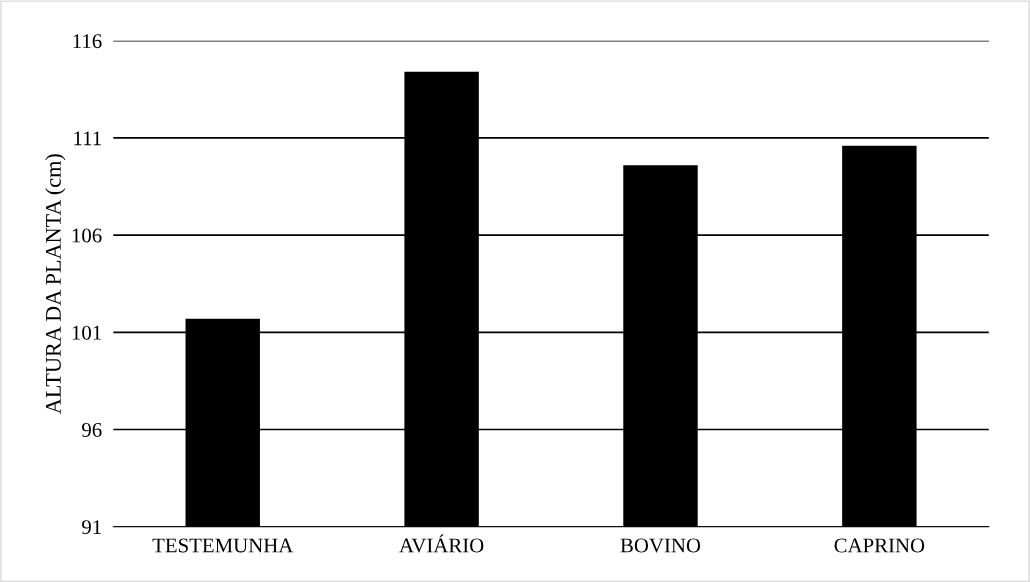  Describe the element at coordinates (223, 545) in the screenshot. I see `x-tick-label: TESTEMUNHA` at that location.